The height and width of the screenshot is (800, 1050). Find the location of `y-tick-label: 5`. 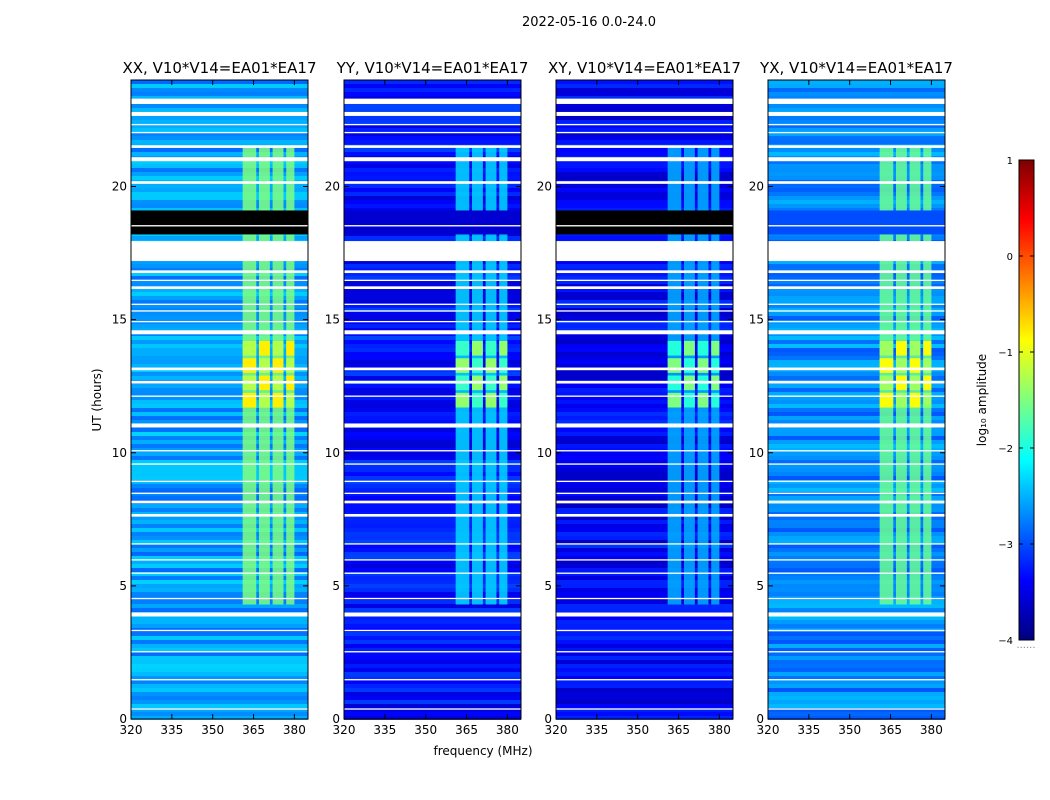

y-tick-label: 5 is located at coordinates (760, 586).